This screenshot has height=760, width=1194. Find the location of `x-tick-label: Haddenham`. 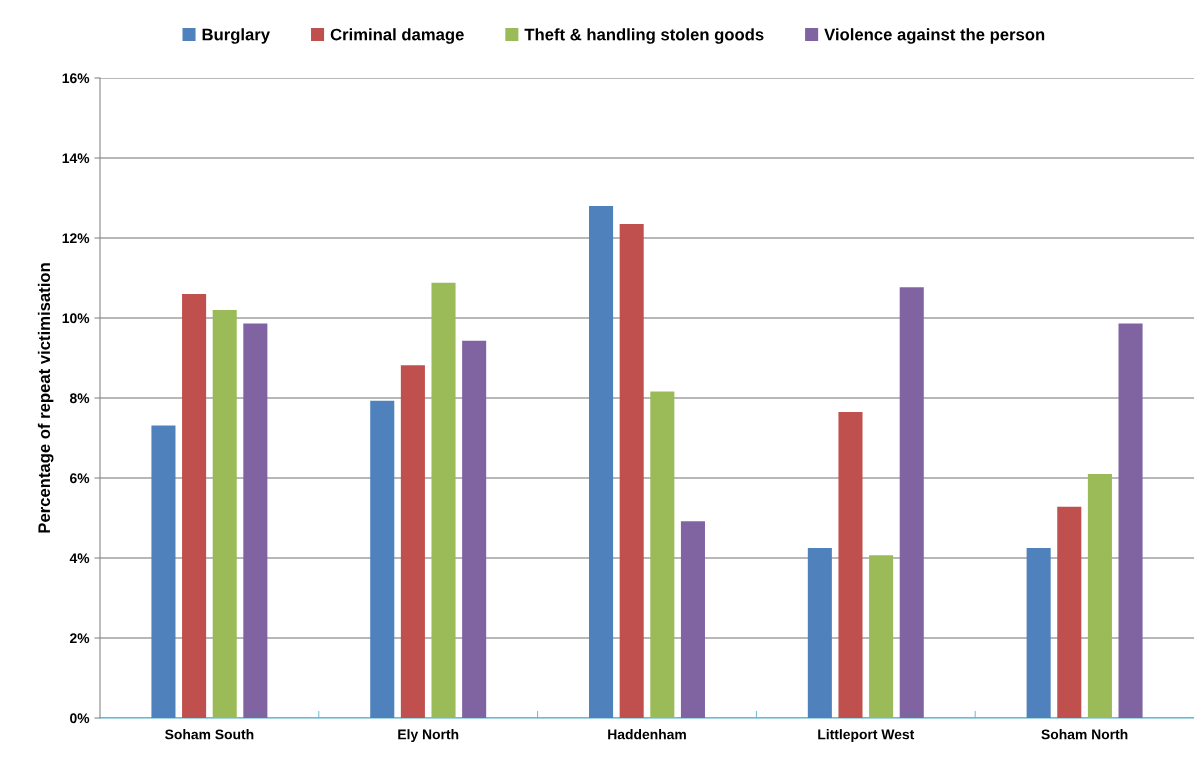

x-tick-label: Haddenham is located at coordinates (647, 734).